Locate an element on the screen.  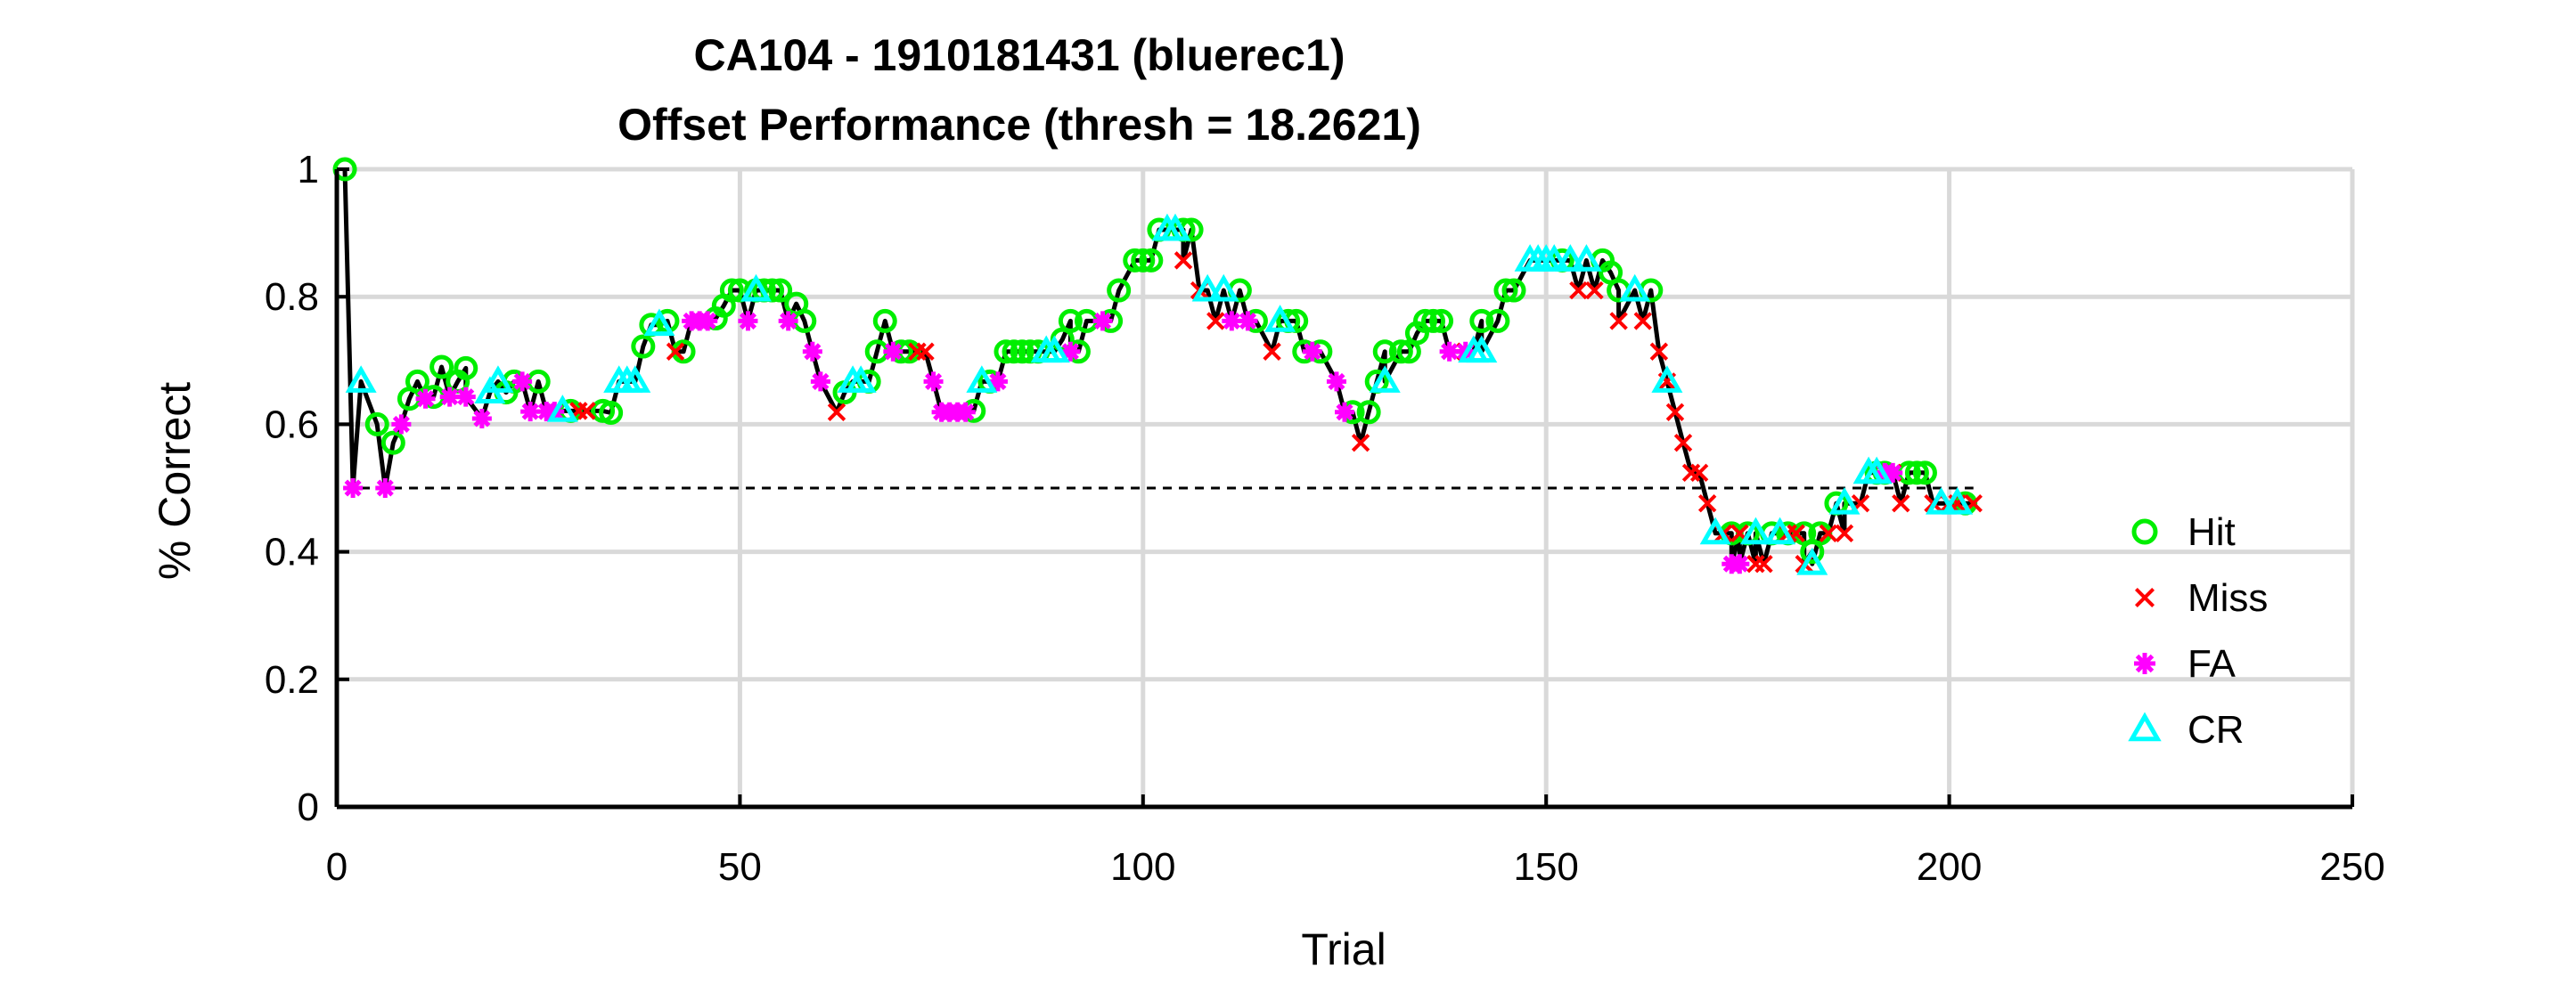
x-tick-label: 50 is located at coordinates (740, 867).